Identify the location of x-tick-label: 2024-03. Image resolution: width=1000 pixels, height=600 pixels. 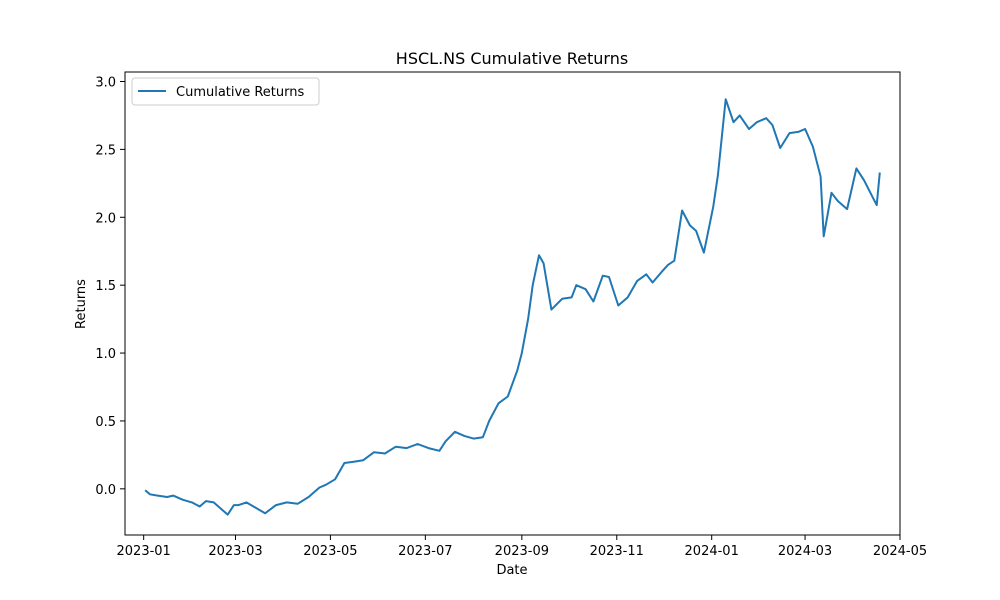
(805, 551).